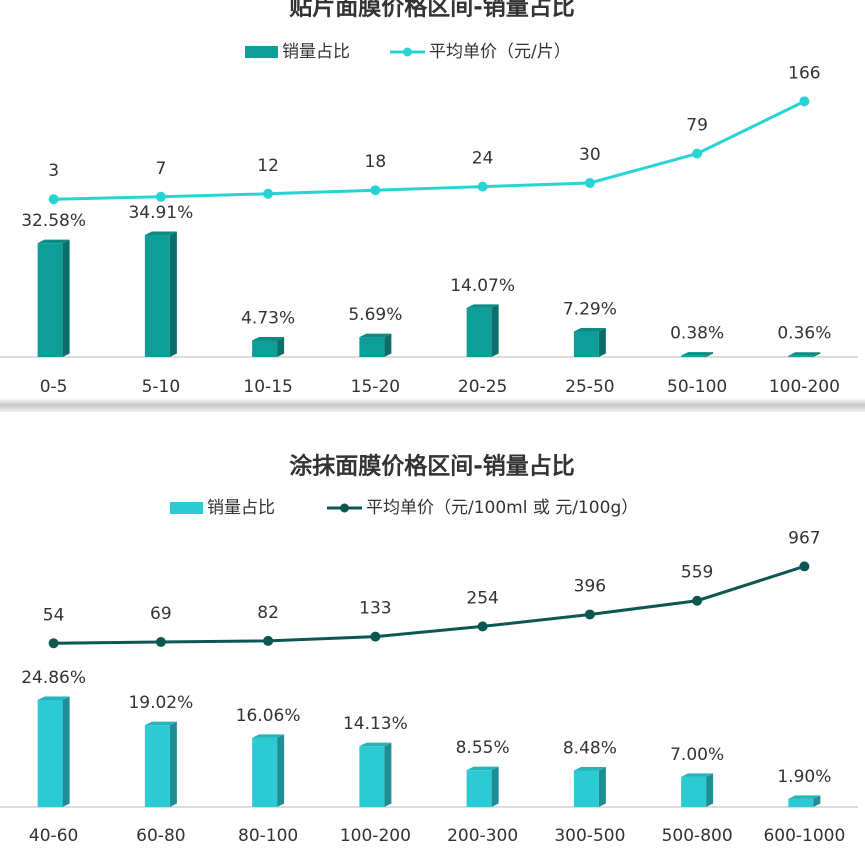 The height and width of the screenshot is (858, 865). I want to click on x-tick-label: 500-800, so click(697, 836).